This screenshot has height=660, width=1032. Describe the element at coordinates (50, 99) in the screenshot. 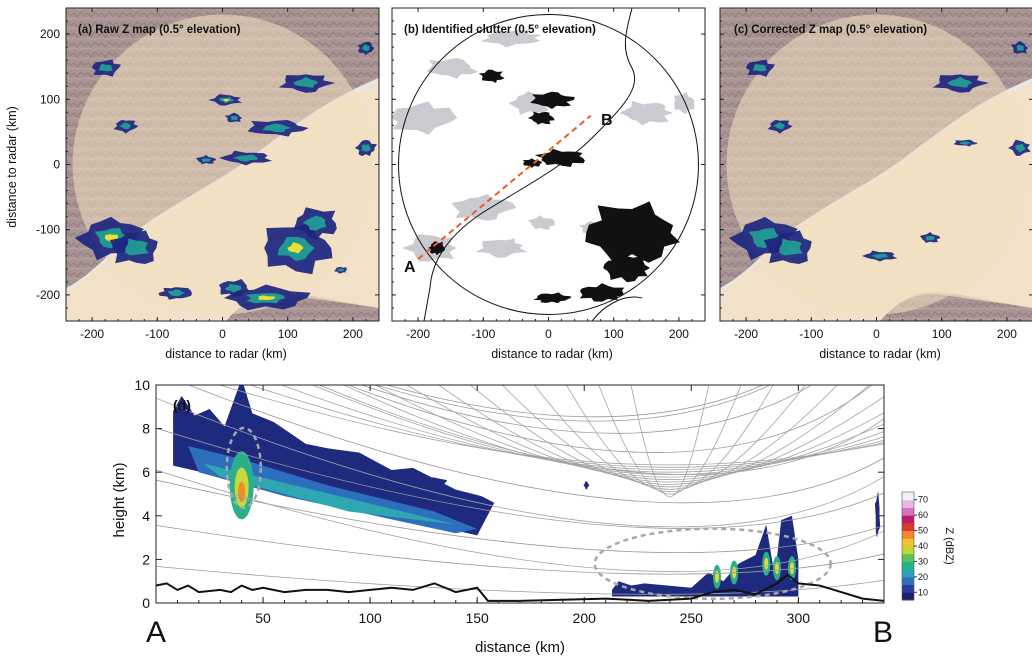

I see `y-tick-label: 100` at that location.